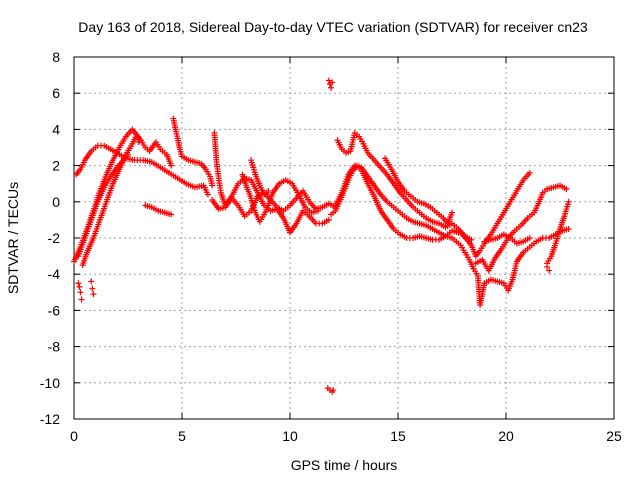  I want to click on x-tick-labels: 0 5 10 15 20 25, so click(346, 436).